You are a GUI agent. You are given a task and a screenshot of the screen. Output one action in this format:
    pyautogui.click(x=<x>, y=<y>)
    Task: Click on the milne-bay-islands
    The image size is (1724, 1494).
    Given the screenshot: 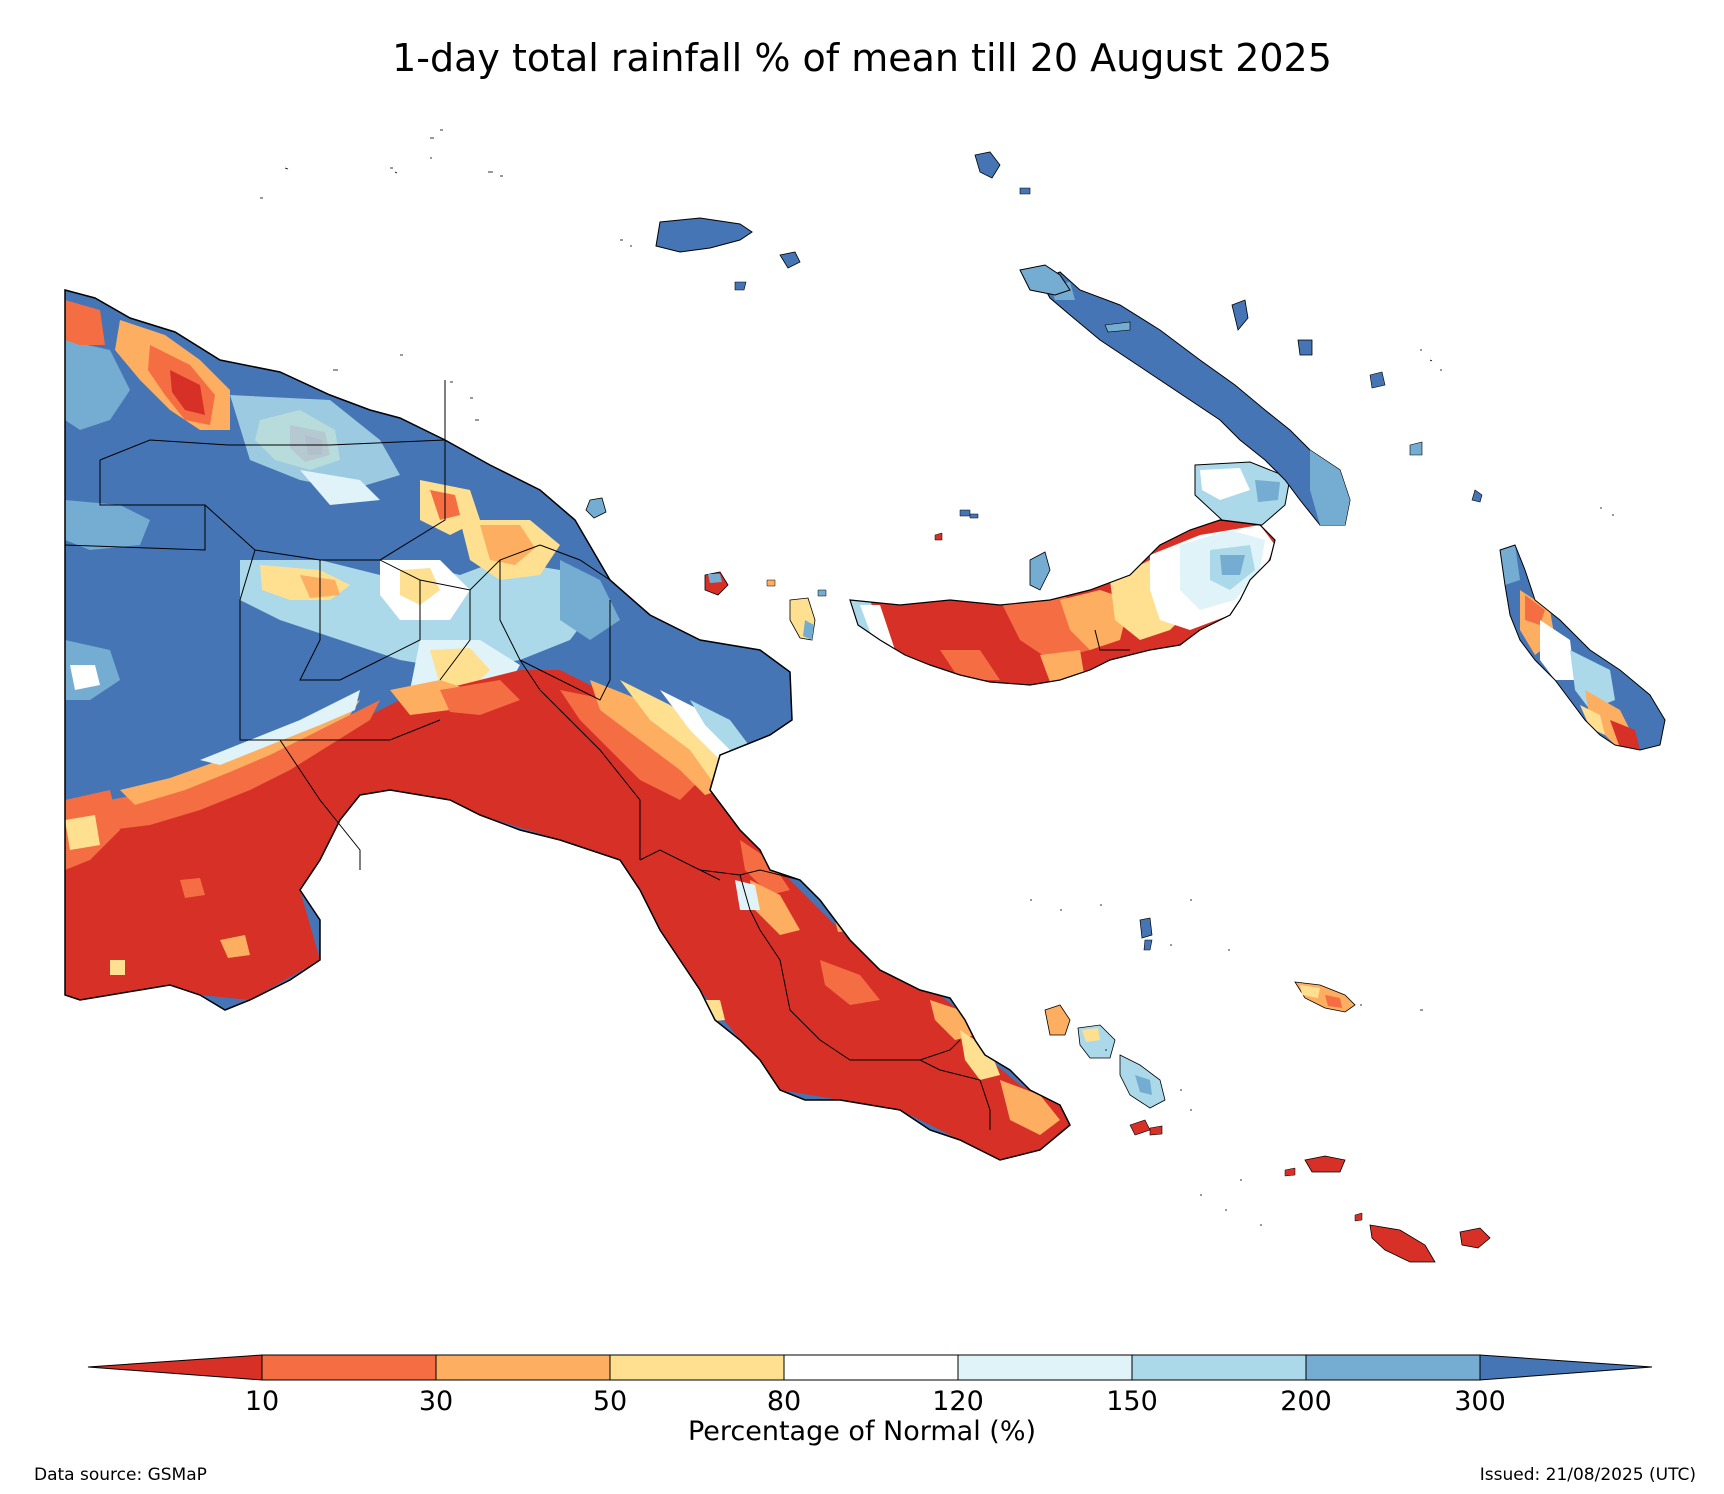 What is the action you would take?
    pyautogui.click(x=1237, y=1148)
    